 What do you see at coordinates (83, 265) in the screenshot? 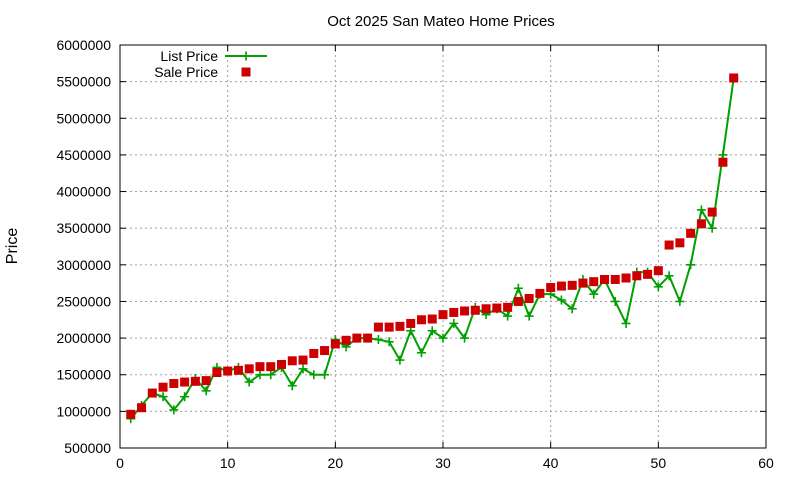
I see `y-tick-label-5: 3000000` at bounding box center [83, 265].